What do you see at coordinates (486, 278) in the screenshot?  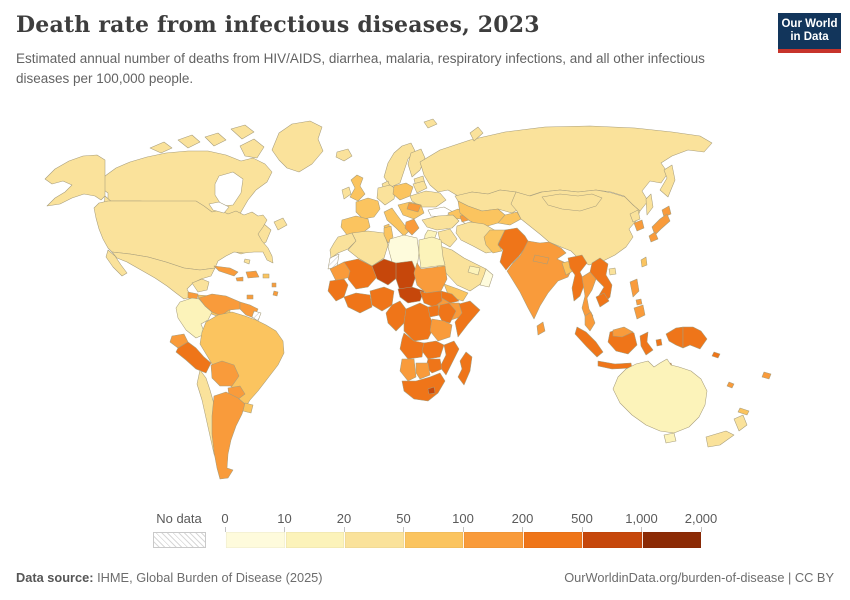 I see `country-oman` at bounding box center [486, 278].